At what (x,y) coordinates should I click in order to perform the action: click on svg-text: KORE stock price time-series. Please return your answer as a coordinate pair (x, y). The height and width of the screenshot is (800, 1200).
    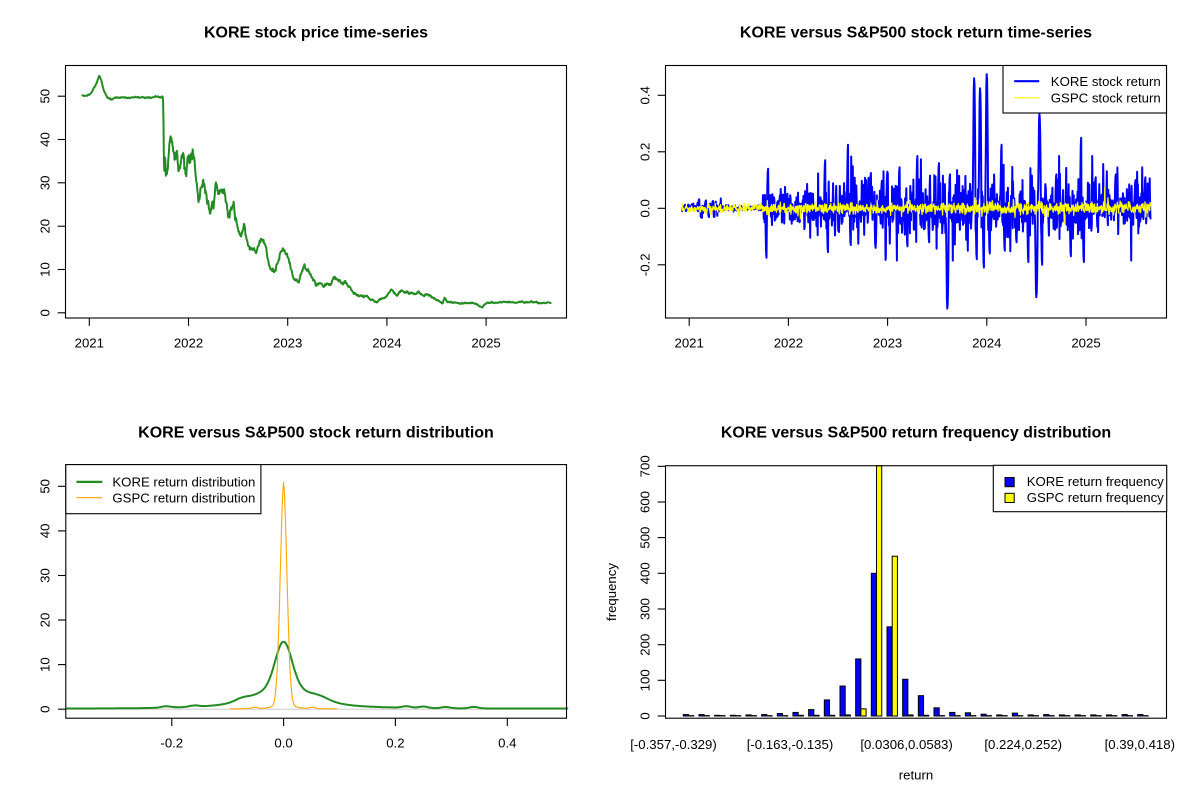
    Looking at the image, I should click on (316, 33).